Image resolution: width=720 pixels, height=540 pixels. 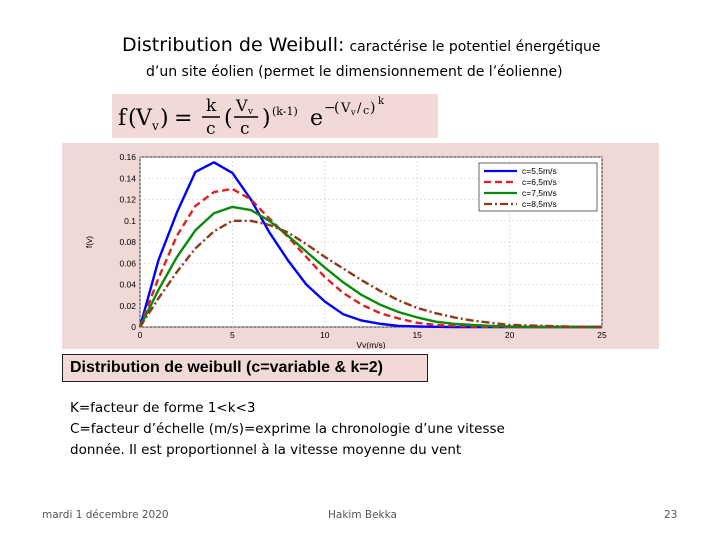 I want to click on x-tick-label: 5, so click(x=232, y=335).